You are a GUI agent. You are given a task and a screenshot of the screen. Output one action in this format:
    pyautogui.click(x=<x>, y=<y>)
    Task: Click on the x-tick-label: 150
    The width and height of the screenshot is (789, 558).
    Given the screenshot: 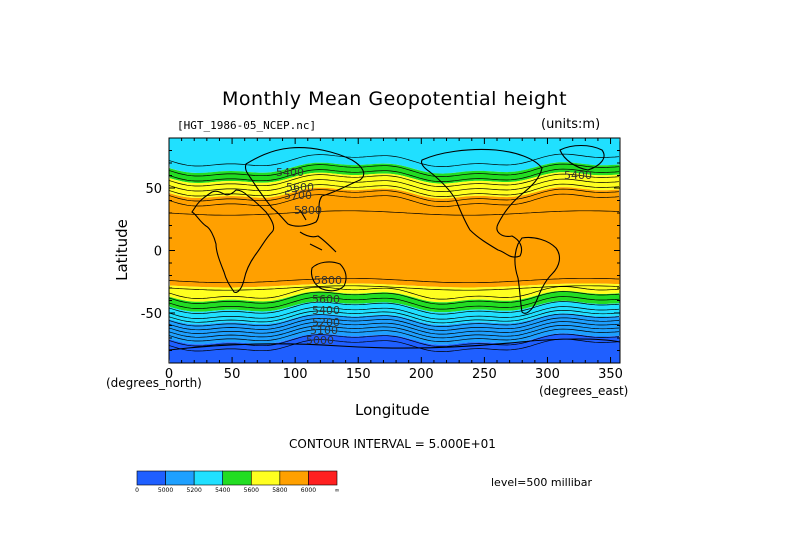 What is the action you would take?
    pyautogui.click(x=358, y=374)
    